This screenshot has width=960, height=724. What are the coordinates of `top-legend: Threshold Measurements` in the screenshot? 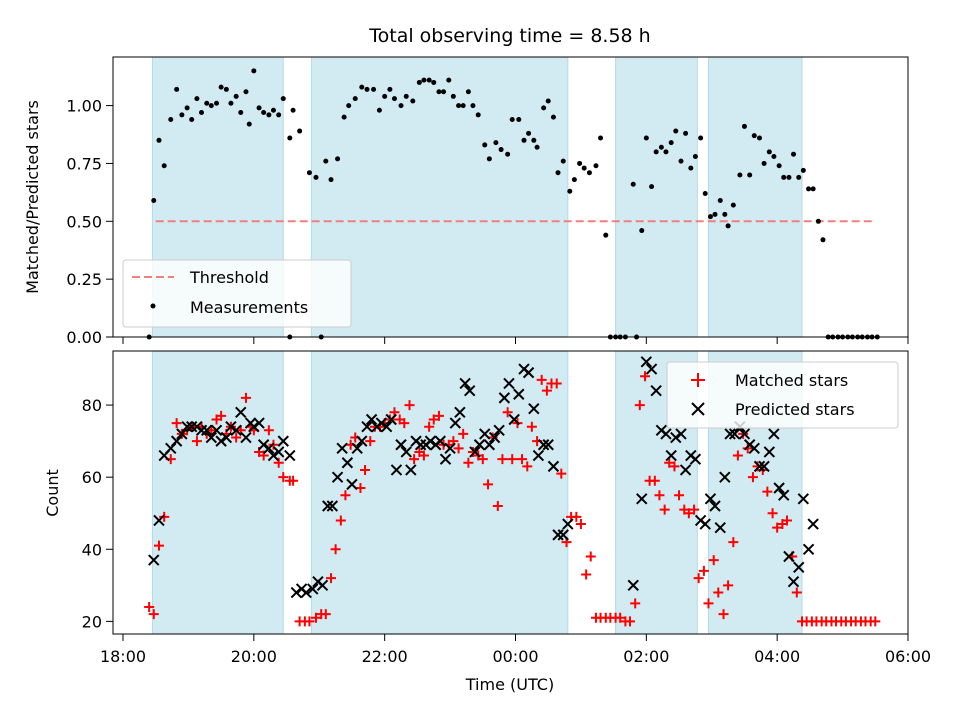 It's located at (237, 293).